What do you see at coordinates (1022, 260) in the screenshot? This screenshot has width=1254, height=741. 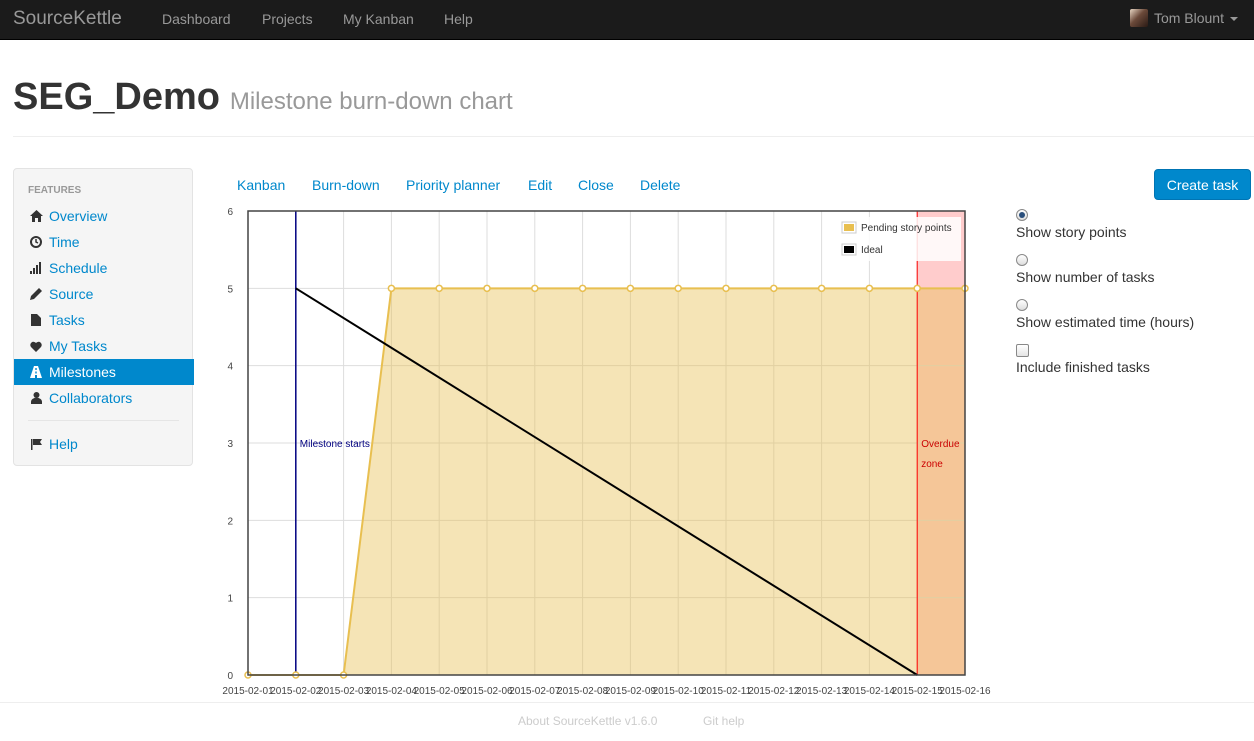 I see `number-of-tasks-radio` at bounding box center [1022, 260].